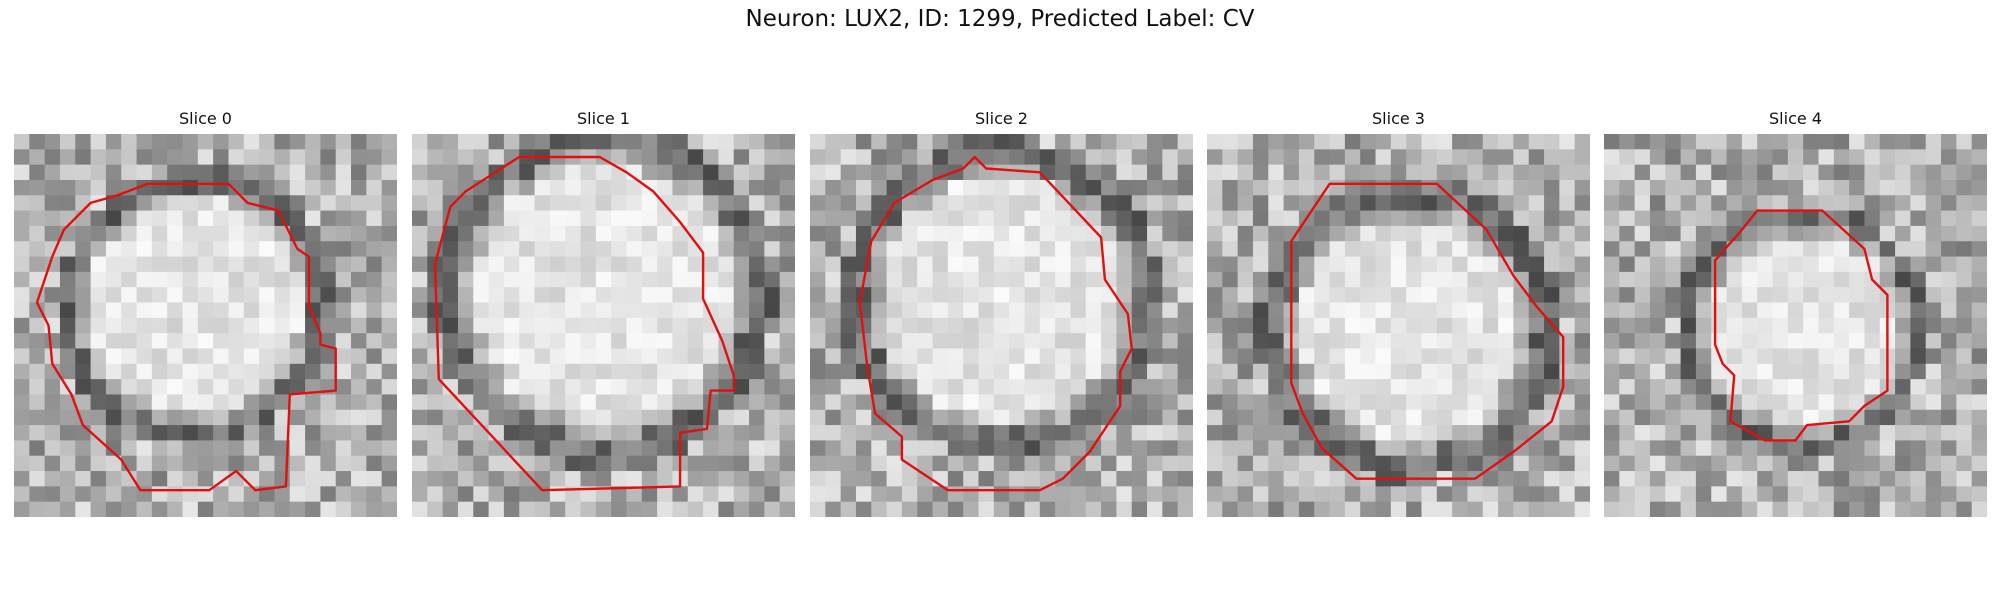  What do you see at coordinates (1001, 118) in the screenshot?
I see `slice-title-2: Slice 2` at bounding box center [1001, 118].